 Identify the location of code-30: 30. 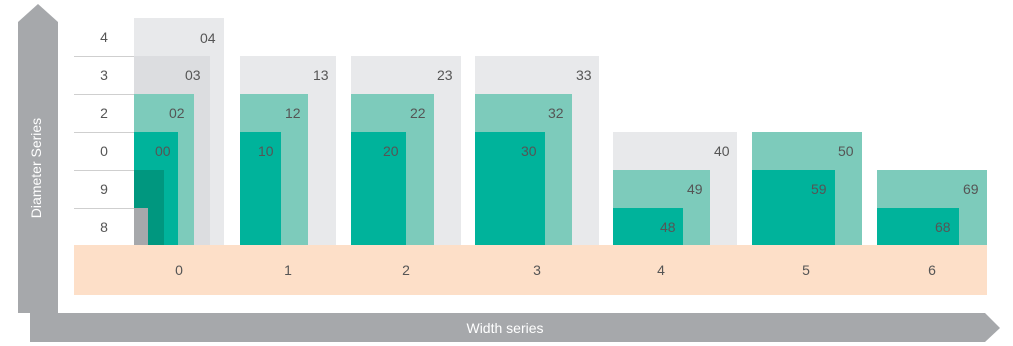
(529, 151).